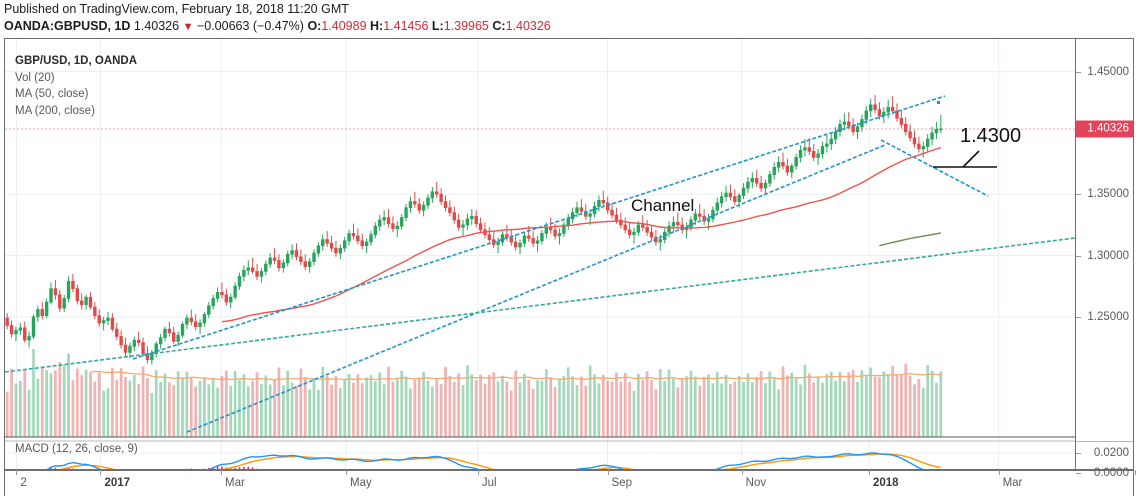 Image resolution: width=1138 pixels, height=497 pixels. I want to click on time-tick-label: 2018, so click(885, 483).